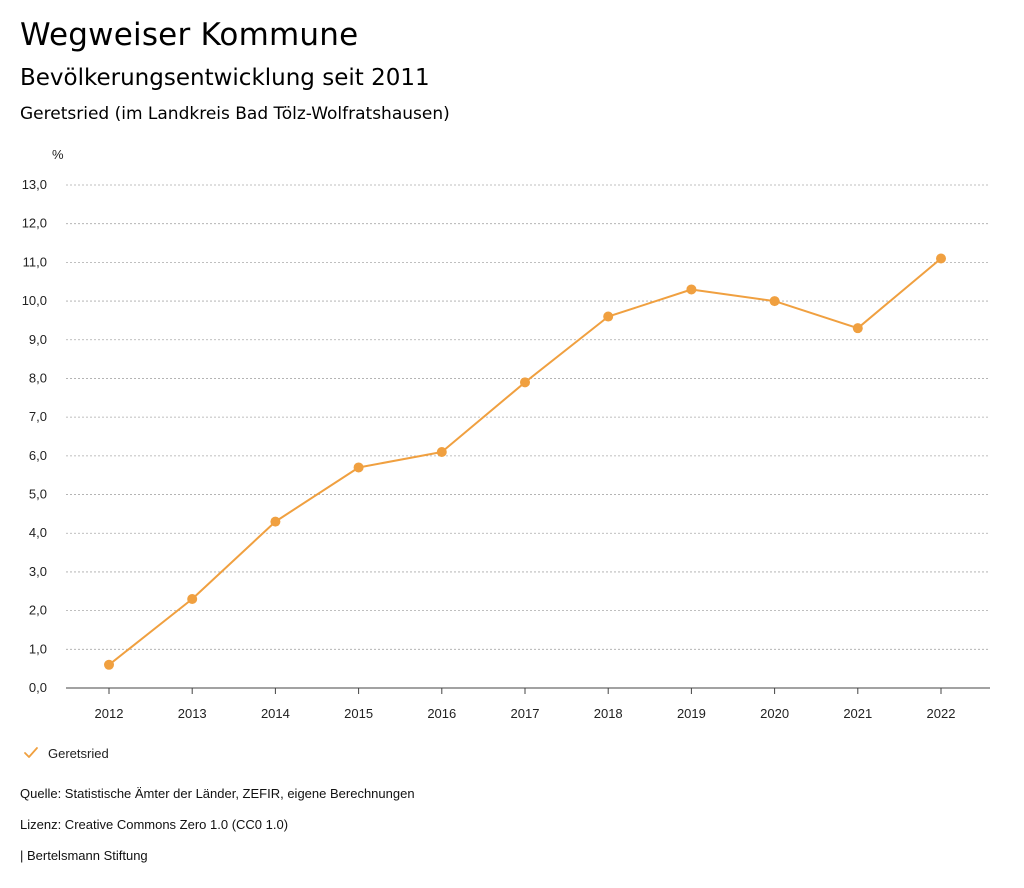 This screenshot has height=888, width=1024. I want to click on x-tick-label: 2016, so click(441, 713).